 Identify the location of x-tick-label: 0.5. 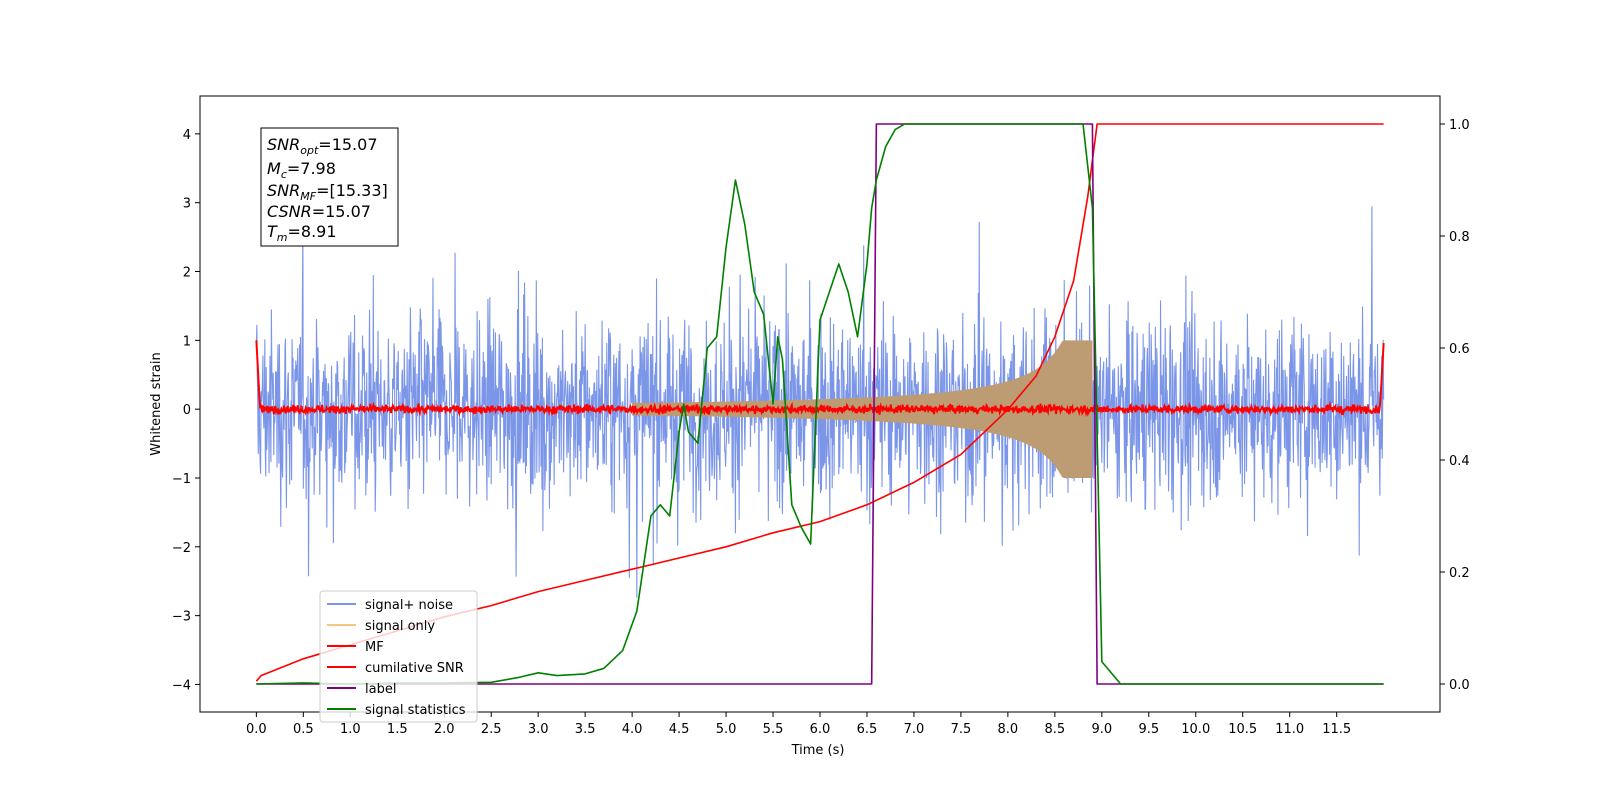
(303, 729).